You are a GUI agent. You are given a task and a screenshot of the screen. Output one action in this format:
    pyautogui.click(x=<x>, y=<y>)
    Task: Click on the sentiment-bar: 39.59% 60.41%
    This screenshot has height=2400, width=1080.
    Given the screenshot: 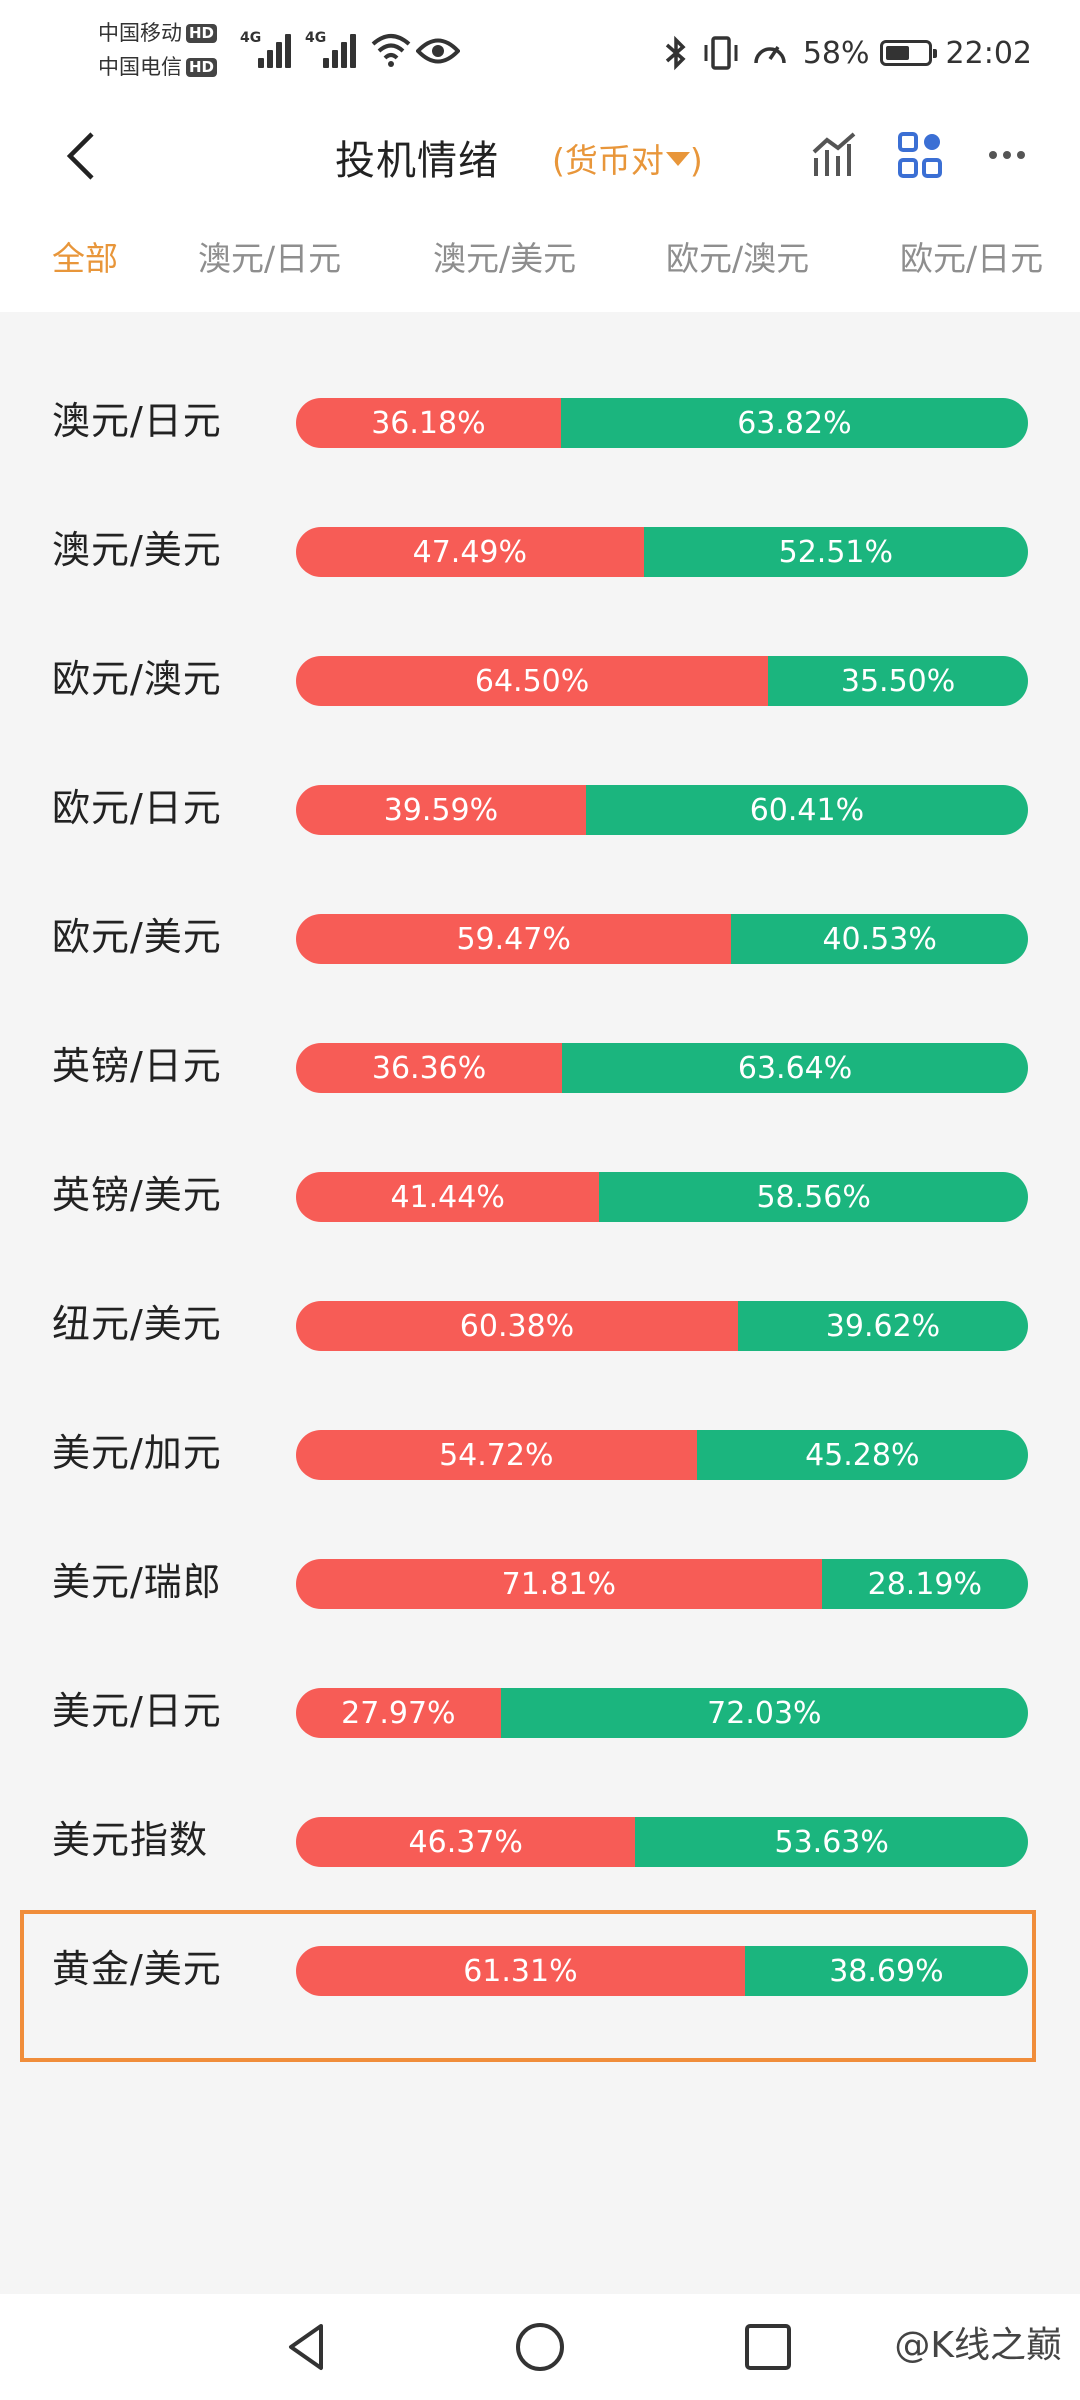 What is the action you would take?
    pyautogui.click(x=662, y=810)
    